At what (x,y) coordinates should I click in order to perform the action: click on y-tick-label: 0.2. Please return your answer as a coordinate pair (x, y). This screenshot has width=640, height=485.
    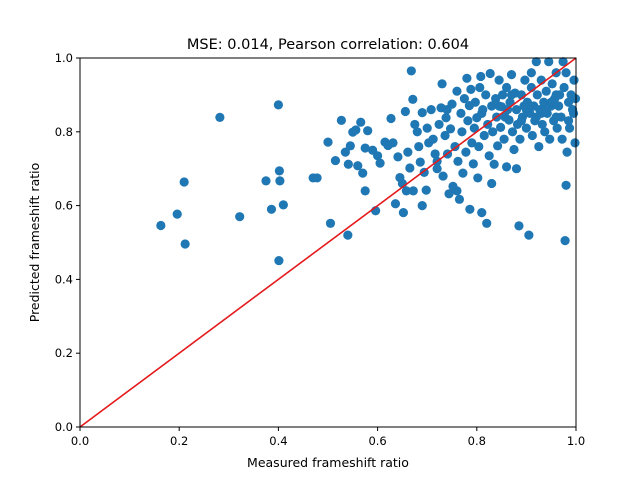
    Looking at the image, I should click on (64, 353).